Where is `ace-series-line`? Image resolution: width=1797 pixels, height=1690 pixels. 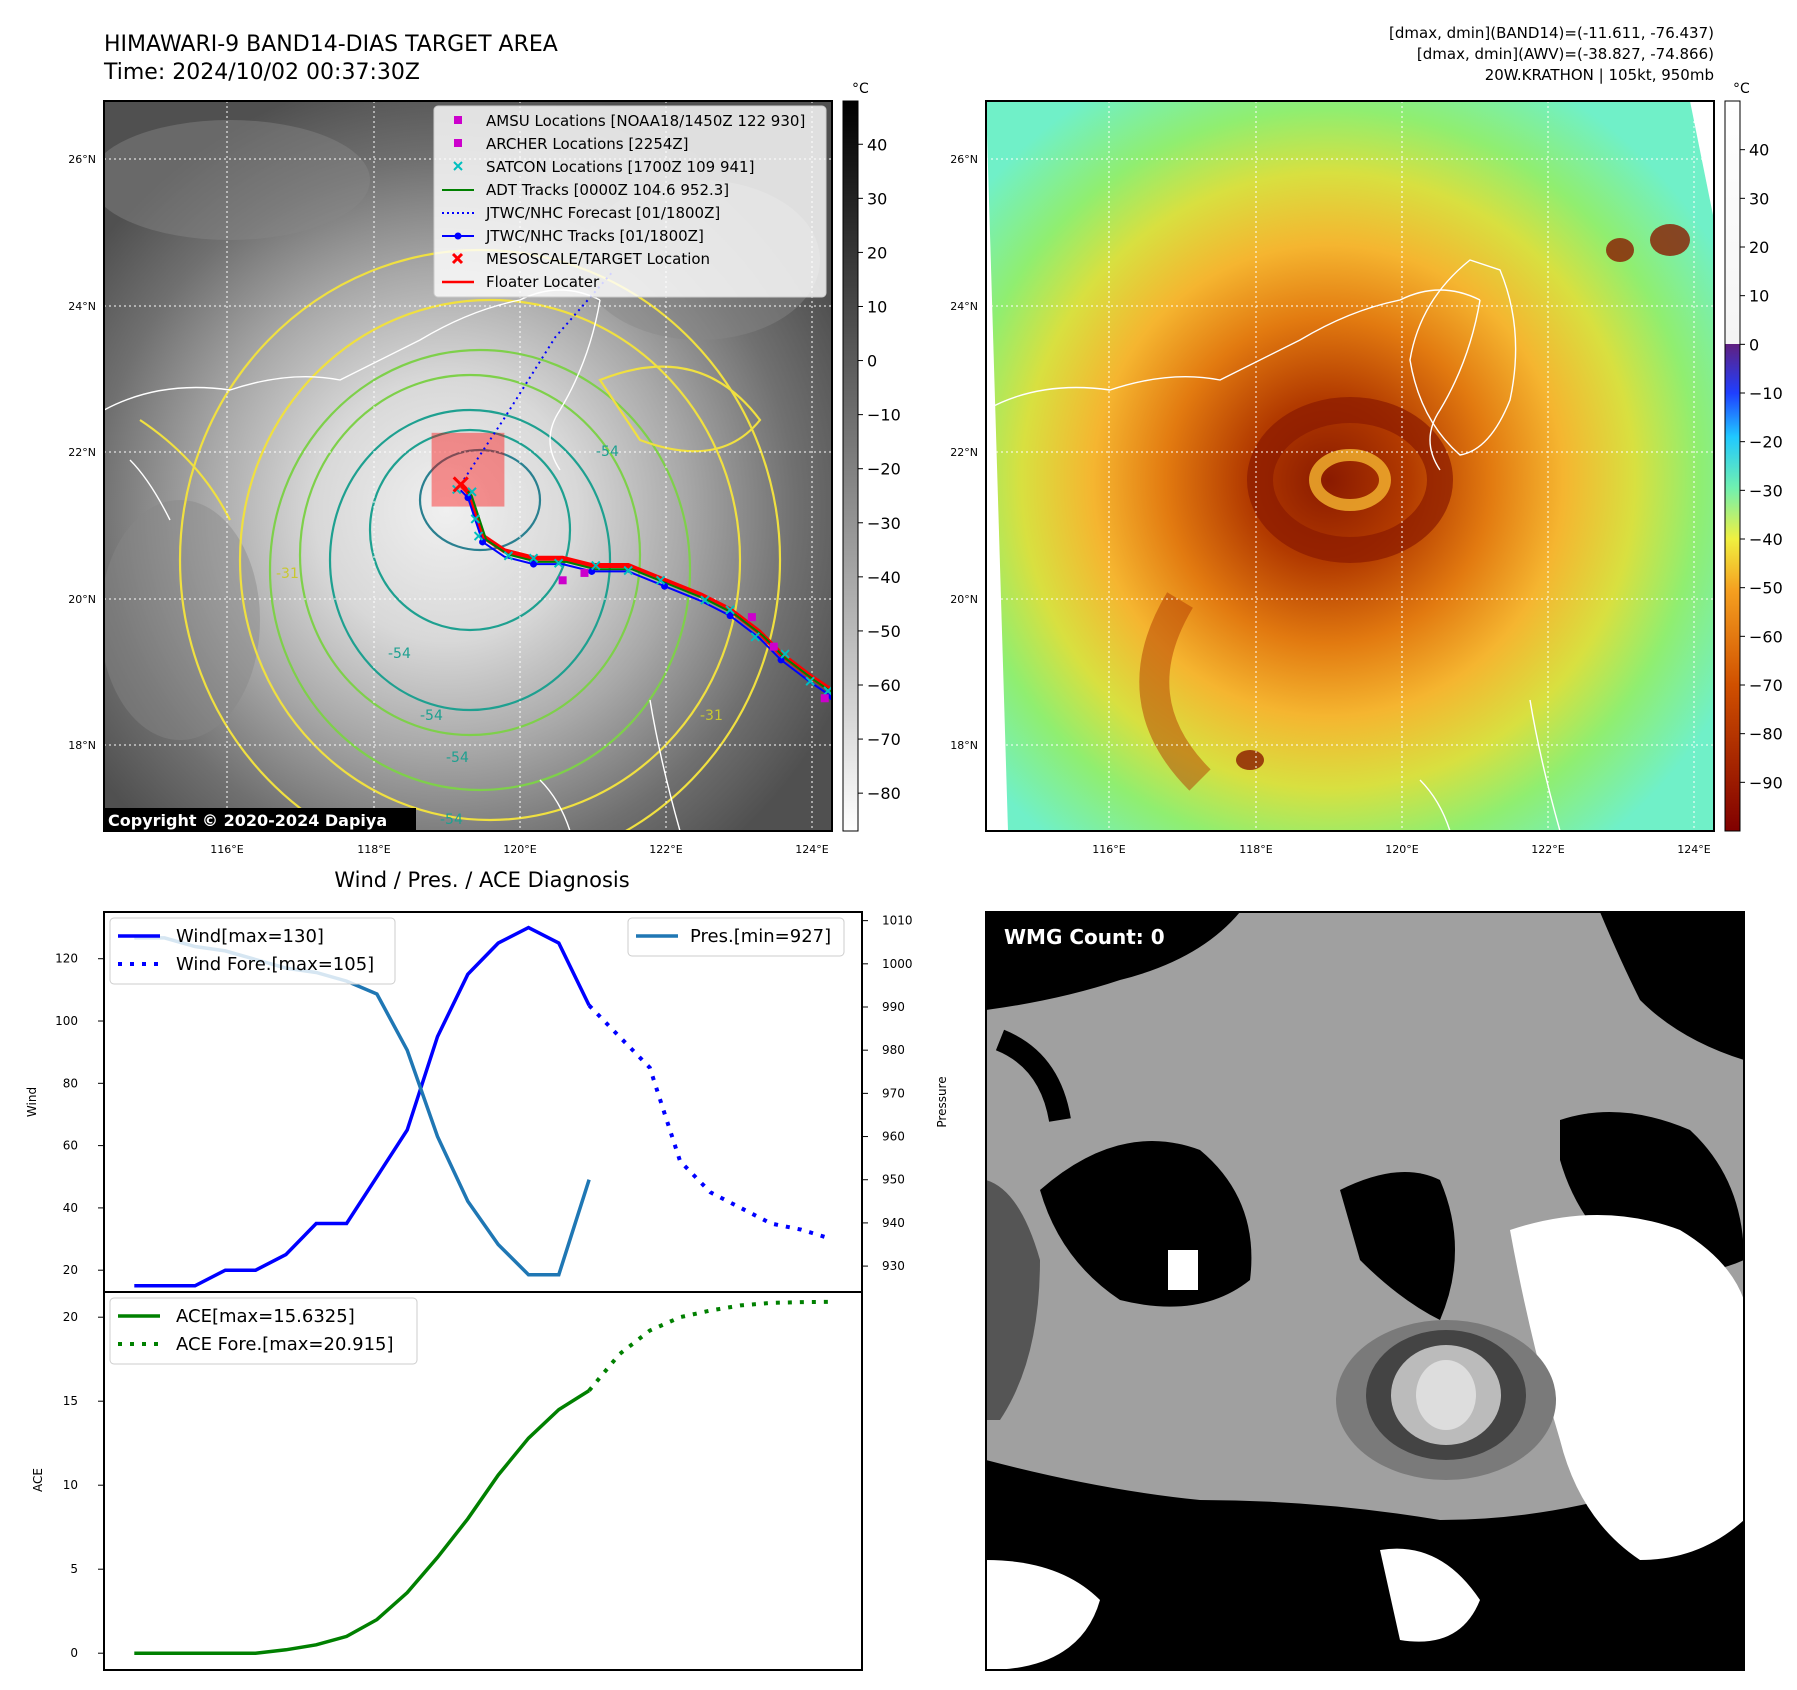 ace-series-line is located at coordinates (362, 1522).